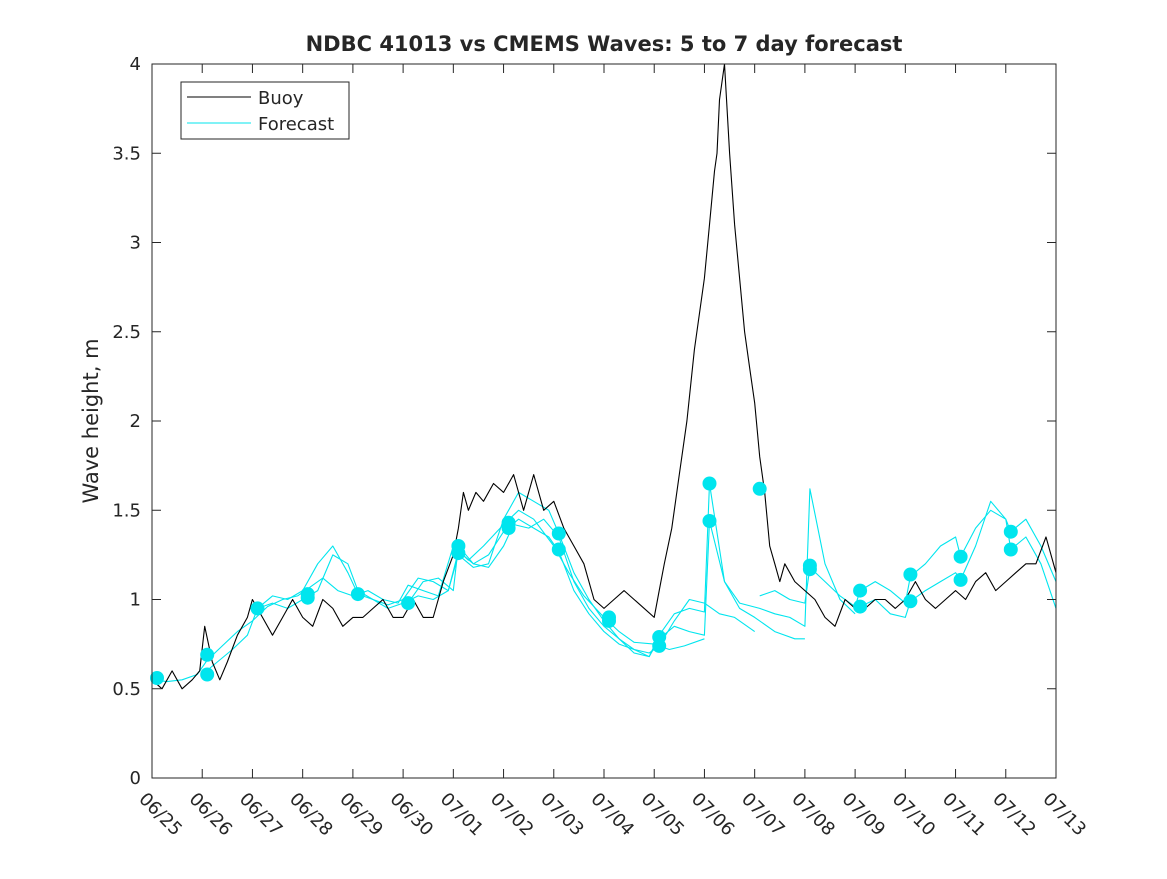 The width and height of the screenshot is (1167, 879). Describe the element at coordinates (281, 98) in the screenshot. I see `legend-label-buoy: Buoy` at that location.